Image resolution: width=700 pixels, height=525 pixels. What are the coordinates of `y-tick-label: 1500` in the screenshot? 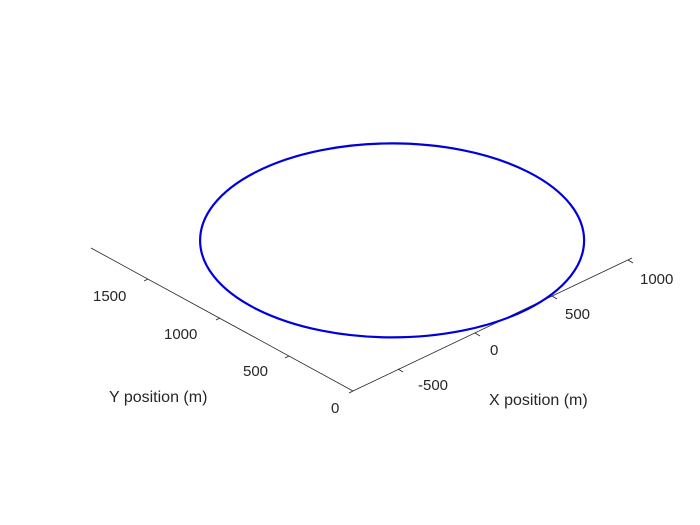 It's located at (109, 296).